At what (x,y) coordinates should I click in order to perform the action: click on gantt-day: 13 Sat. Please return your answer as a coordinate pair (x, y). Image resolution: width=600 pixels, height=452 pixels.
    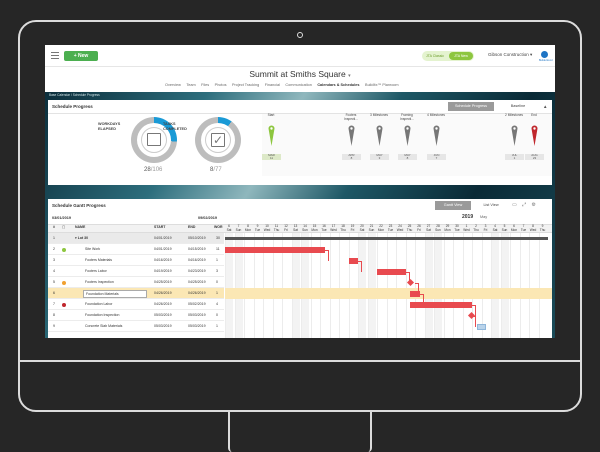
    Looking at the image, I should click on (295, 228).